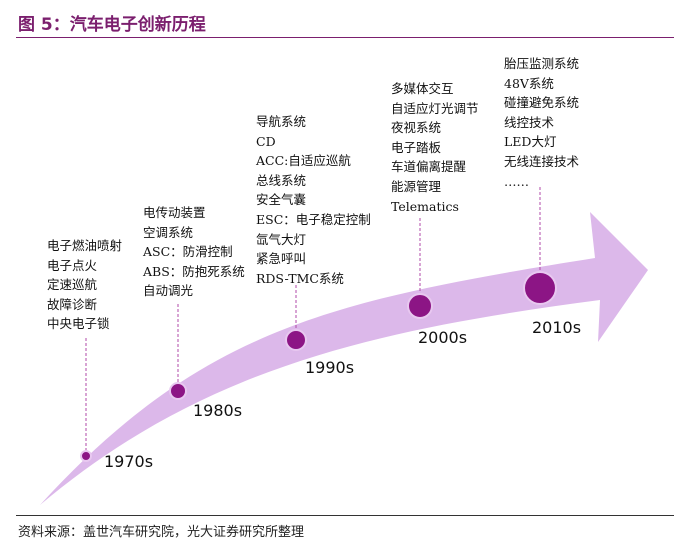 Image resolution: width=683 pixels, height=551 pixels. Describe the element at coordinates (557, 327) in the screenshot. I see `decade-label-2010s: 2010s` at that location.